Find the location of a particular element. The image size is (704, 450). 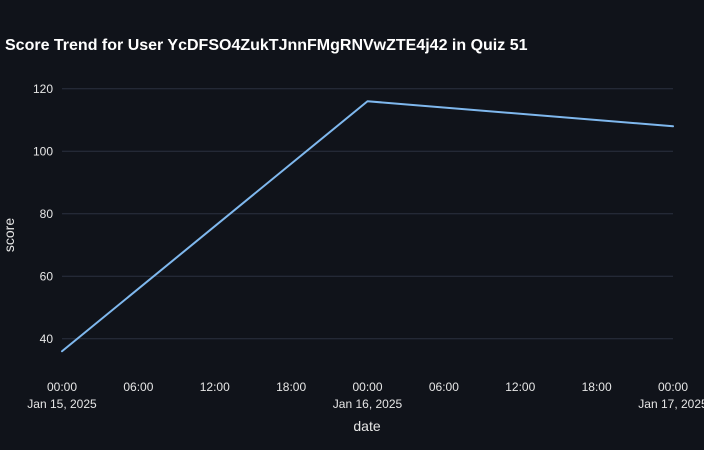

y-tick-label: 40 is located at coordinates (47, 339).